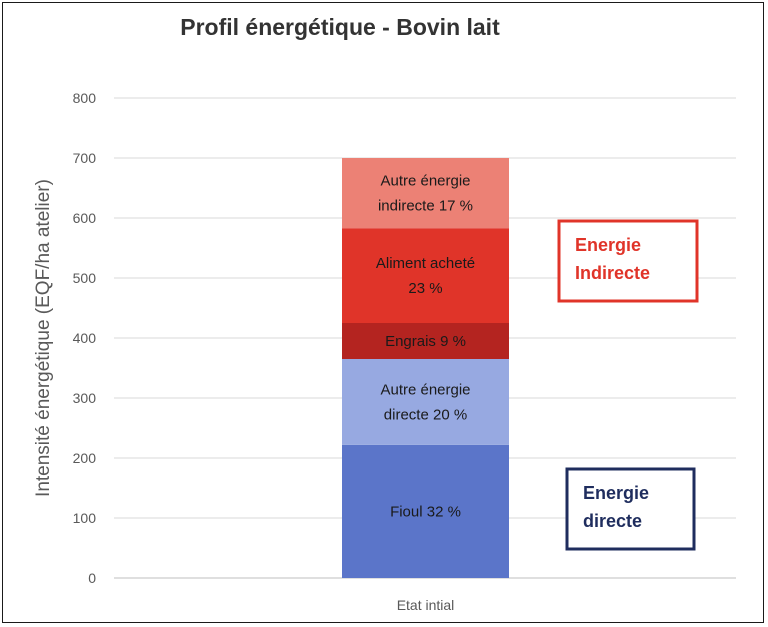  Describe the element at coordinates (85, 518) in the screenshot. I see `y-tick-label: 100` at that location.